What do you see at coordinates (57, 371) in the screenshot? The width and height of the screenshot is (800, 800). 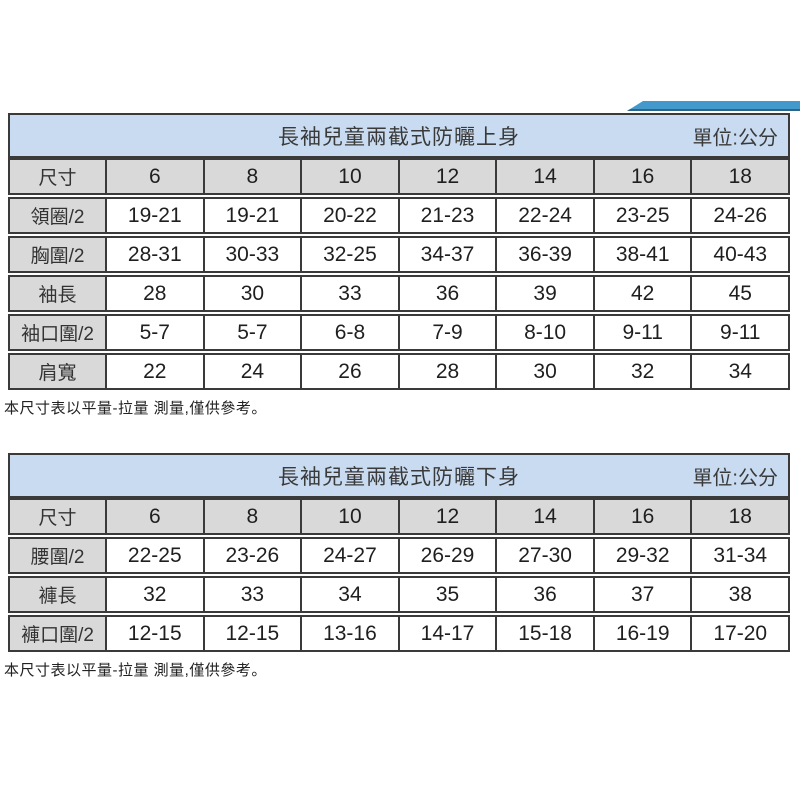 I see `row-label: 肩寬` at bounding box center [57, 371].